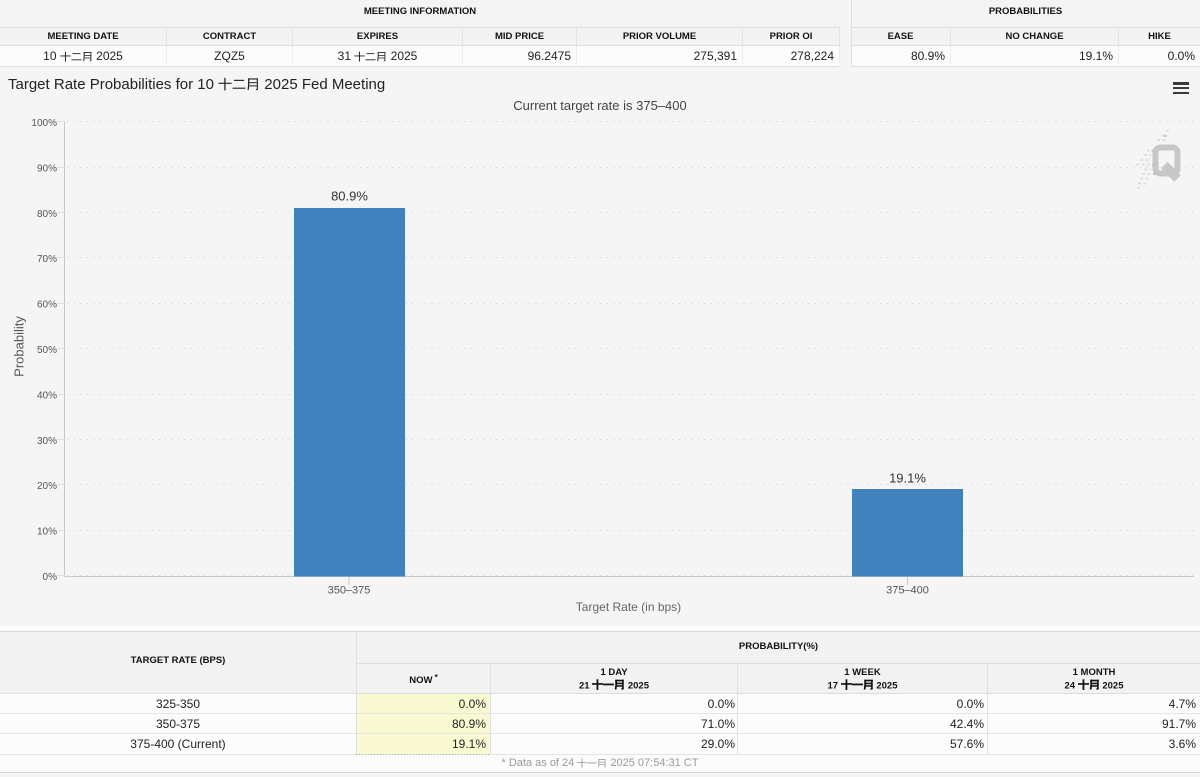  I want to click on svg-text: 10%, so click(47, 532).